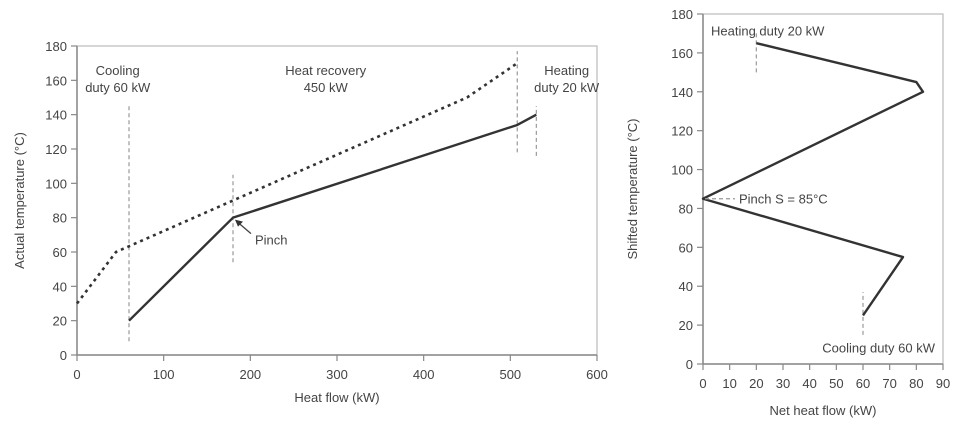 Image resolution: width=966 pixels, height=432 pixels. I want to click on grand-composite-curve, so click(813, 179).